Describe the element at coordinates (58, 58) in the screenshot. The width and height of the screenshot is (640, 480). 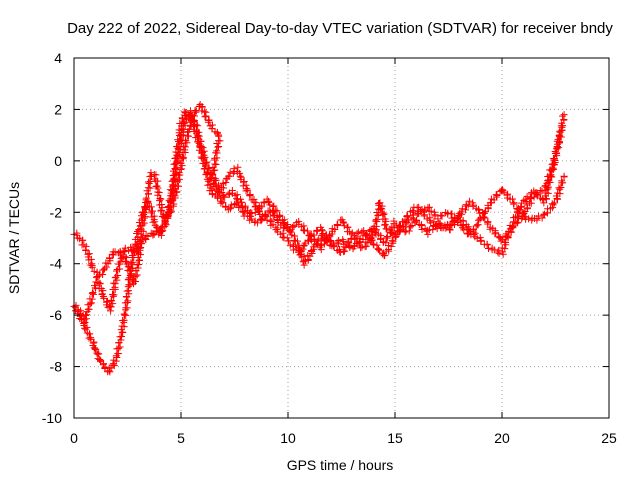
I see `y-tick-label: 4` at that location.